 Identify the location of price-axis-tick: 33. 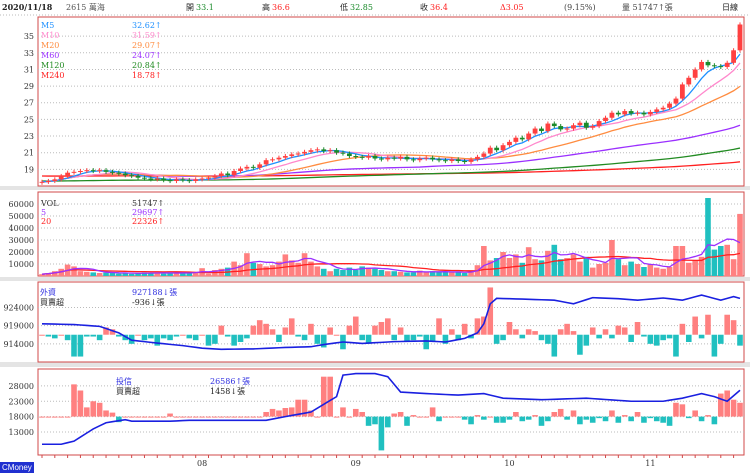
(29, 53).